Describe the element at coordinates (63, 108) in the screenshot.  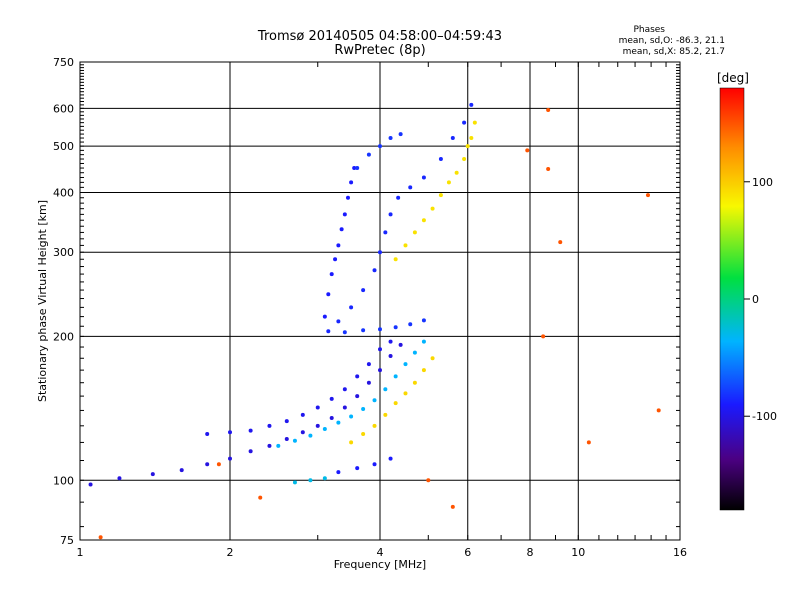
I see `y-tick-label: 600` at that location.